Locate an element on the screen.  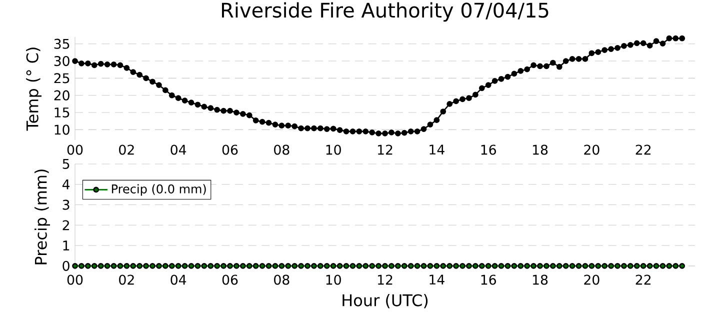
chart-title: Riverside Fire Authority 07/04/15 is located at coordinates (385, 12).